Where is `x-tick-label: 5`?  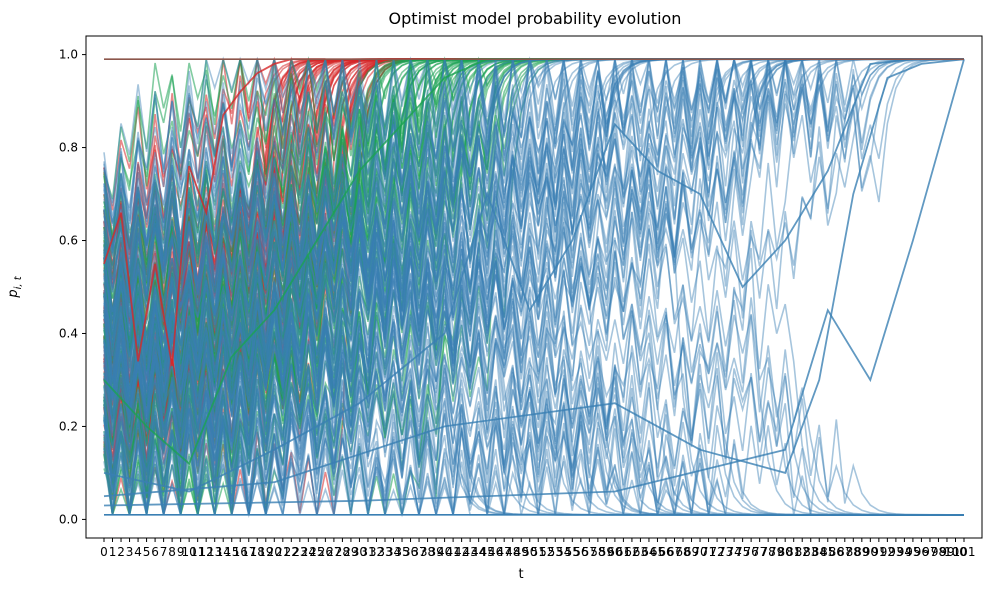 x-tick-label: 5 is located at coordinates (147, 552).